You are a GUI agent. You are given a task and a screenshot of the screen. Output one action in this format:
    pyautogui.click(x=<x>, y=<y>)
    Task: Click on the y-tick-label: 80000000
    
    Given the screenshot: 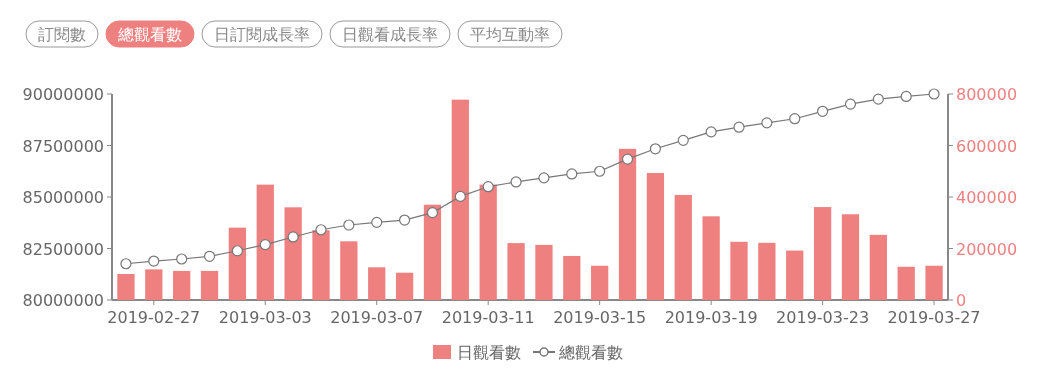 What is the action you would take?
    pyautogui.click(x=63, y=300)
    